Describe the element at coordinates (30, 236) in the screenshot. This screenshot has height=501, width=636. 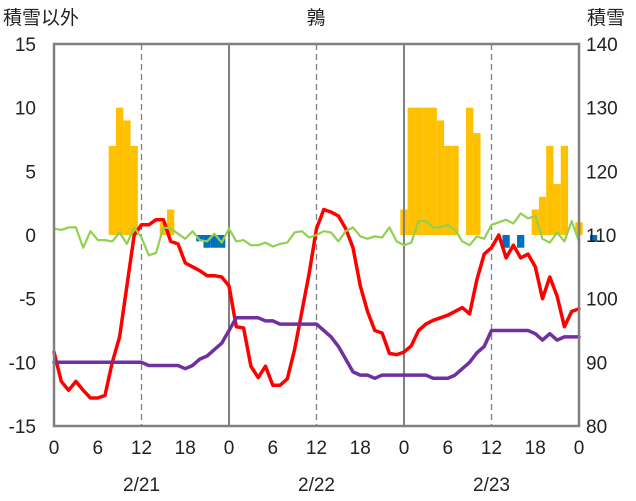
I see `left-tick-label: 0` at that location.